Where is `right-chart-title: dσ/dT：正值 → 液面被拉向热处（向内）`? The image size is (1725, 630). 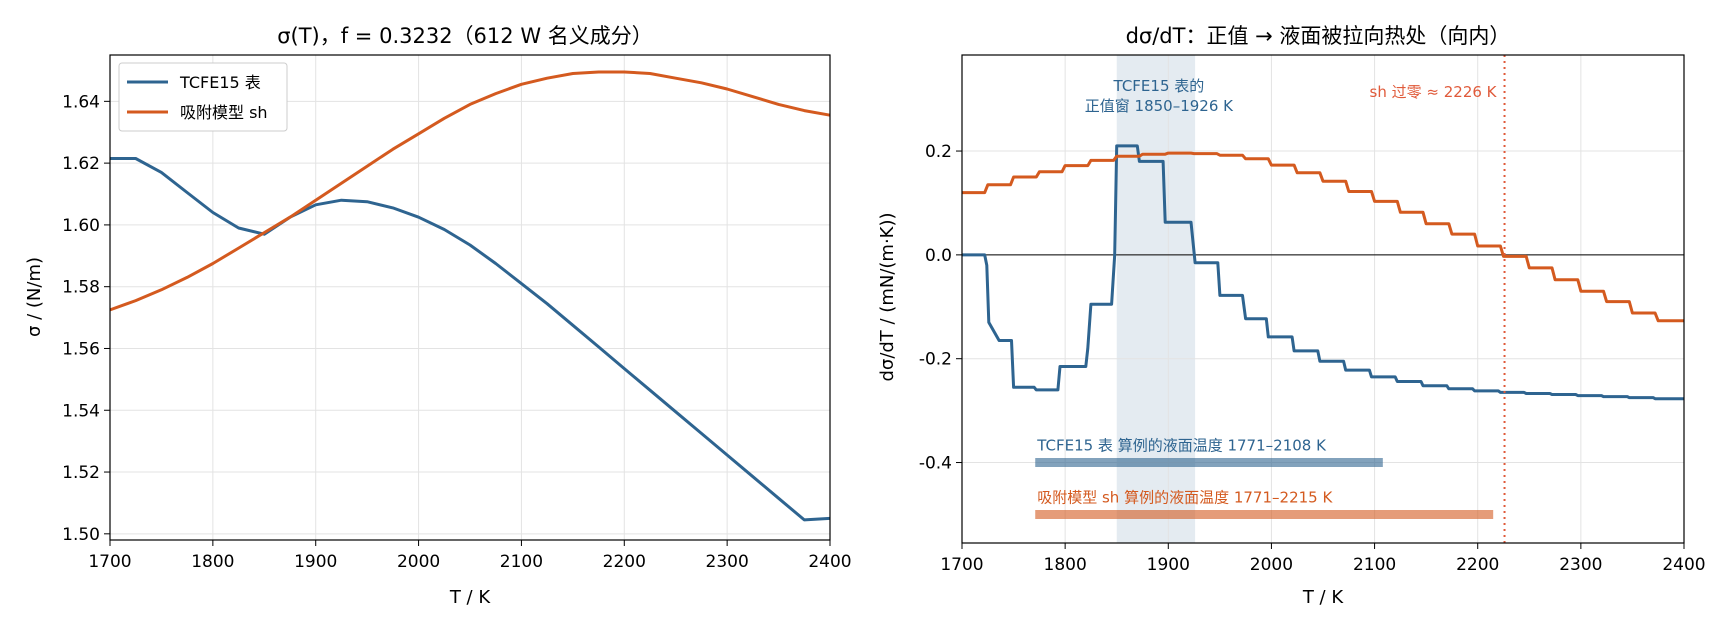
right-chart-title: dσ/dT：正值 → 液面被拉向热处（向内） is located at coordinates (1318, 36).